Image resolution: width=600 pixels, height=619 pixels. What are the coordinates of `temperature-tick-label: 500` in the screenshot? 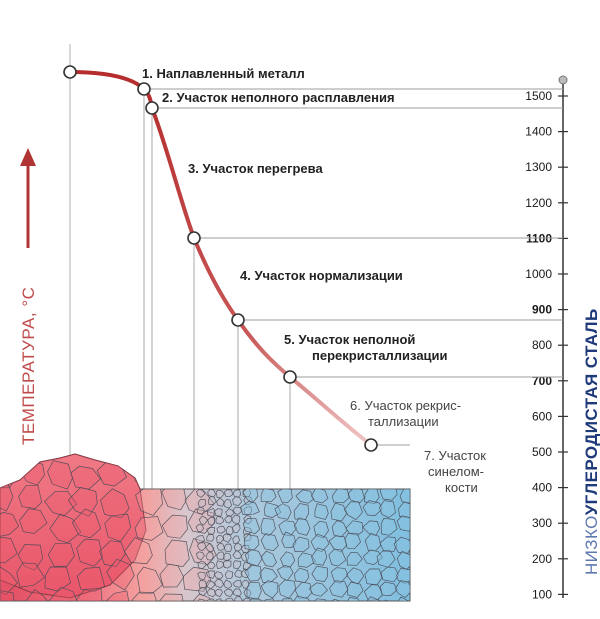 It's located at (542, 452).